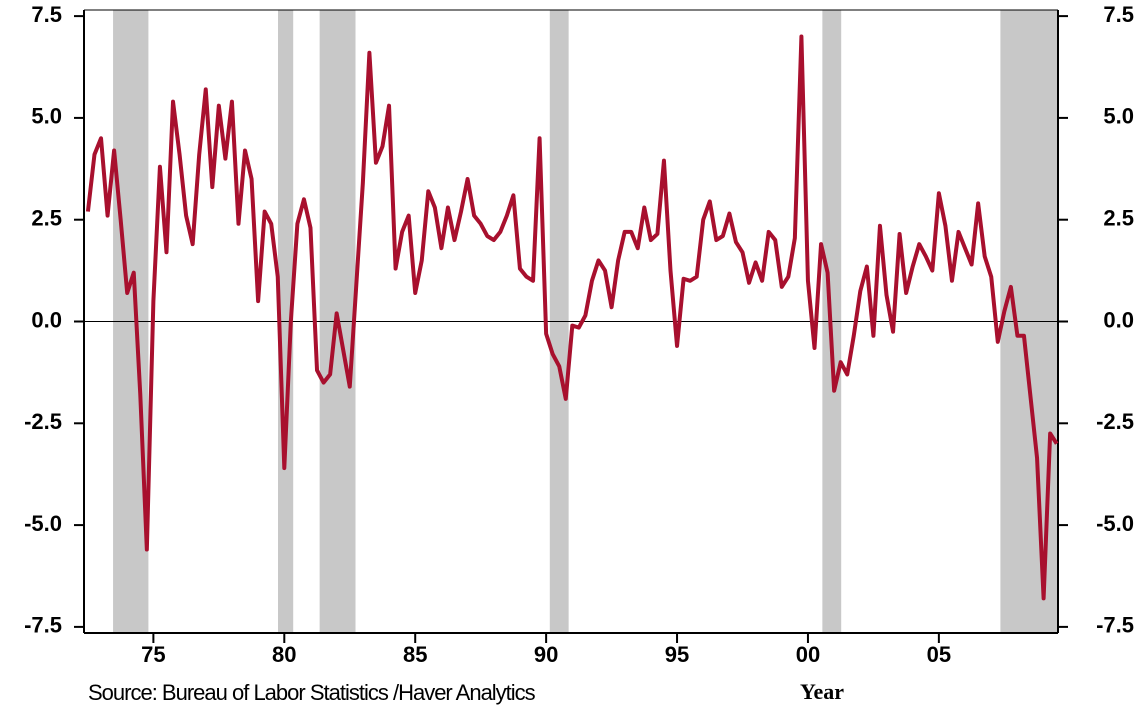  Describe the element at coordinates (43, 421) in the screenshot. I see `y-tick-label: -2.5` at that location.